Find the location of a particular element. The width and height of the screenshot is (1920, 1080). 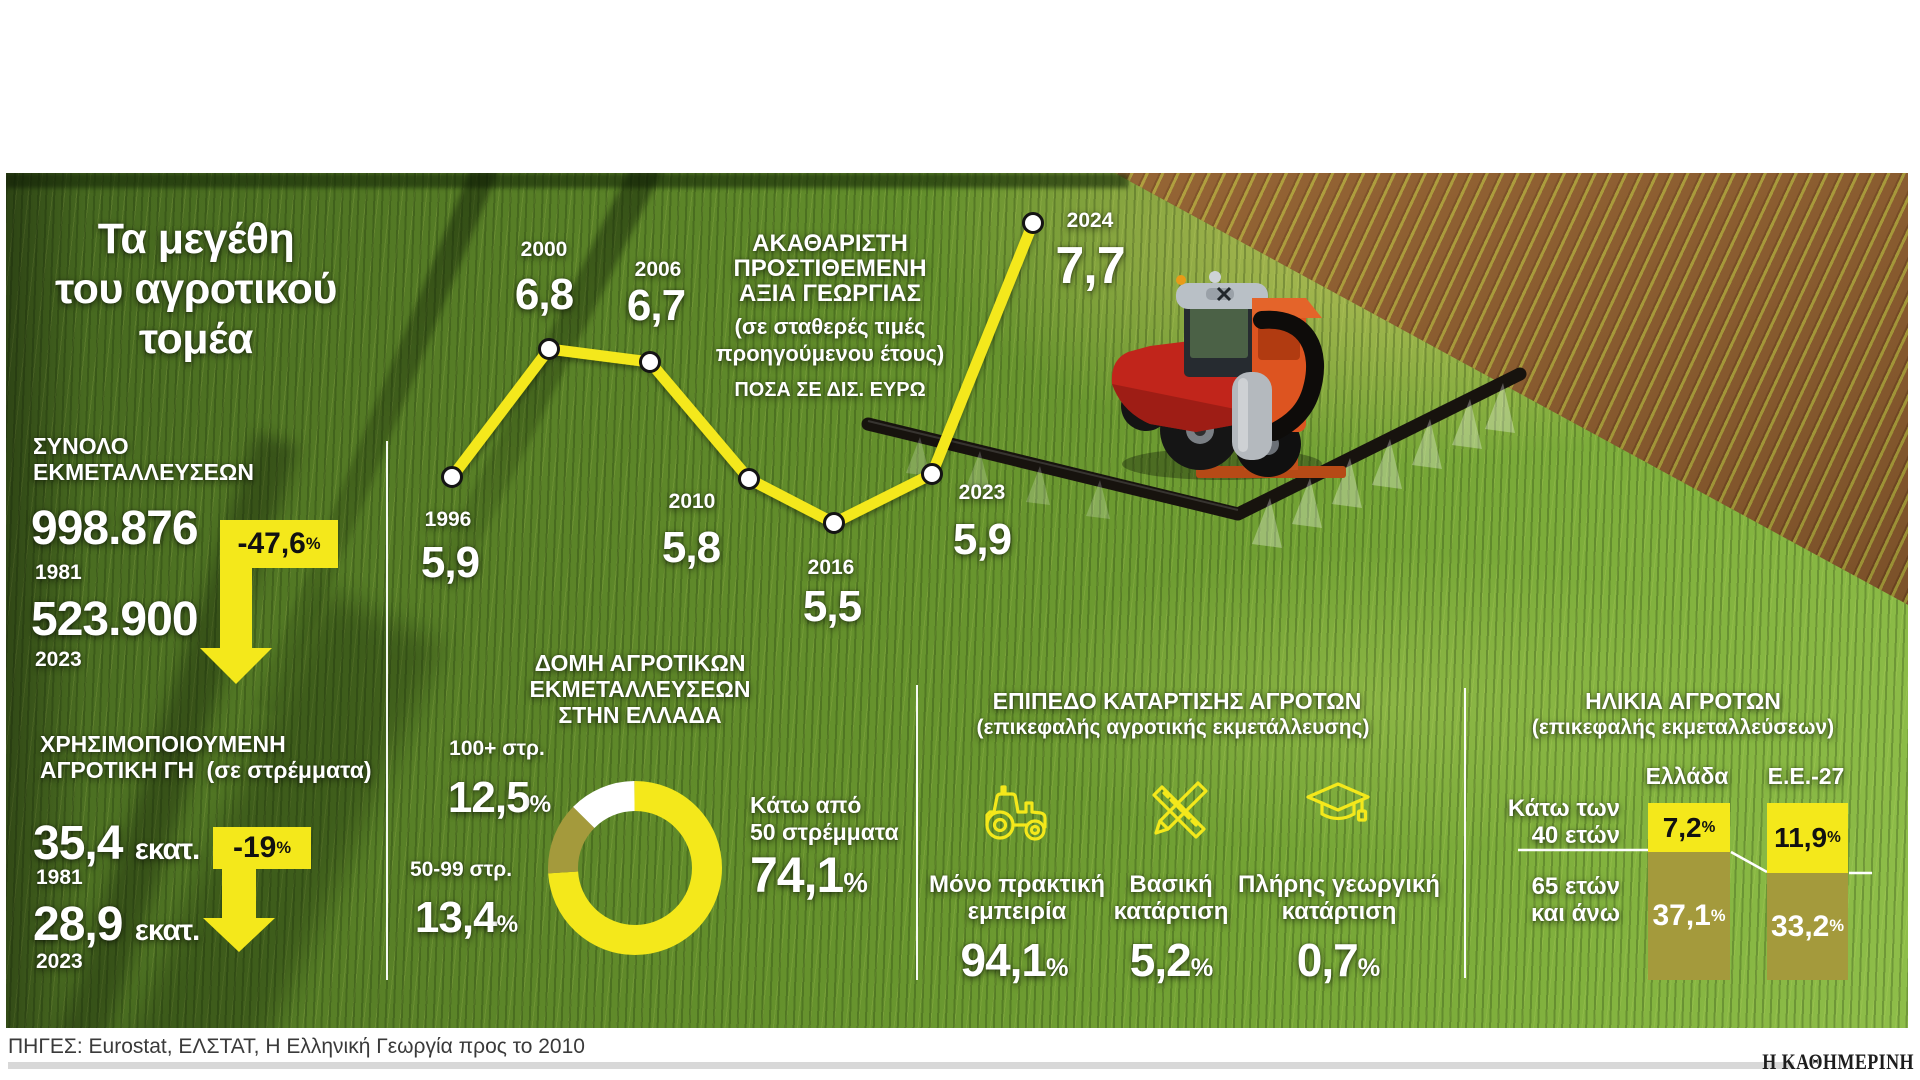

structure-value-number: 13,4 is located at coordinates (456, 917).